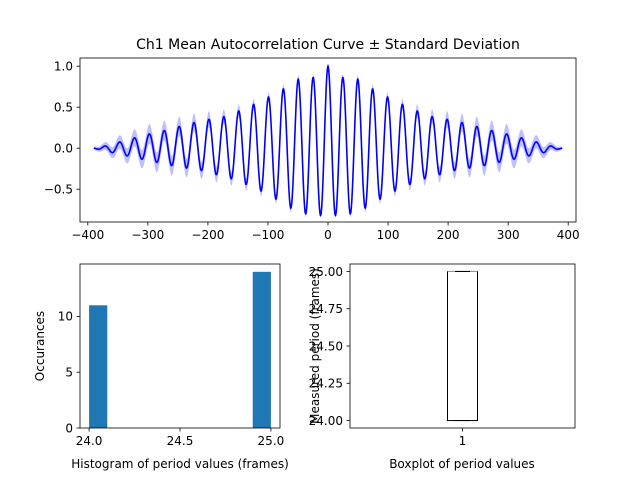 The image size is (640, 480). Describe the element at coordinates (328, 235) in the screenshot. I see `autocorrelation-x-tick-label: 0` at that location.